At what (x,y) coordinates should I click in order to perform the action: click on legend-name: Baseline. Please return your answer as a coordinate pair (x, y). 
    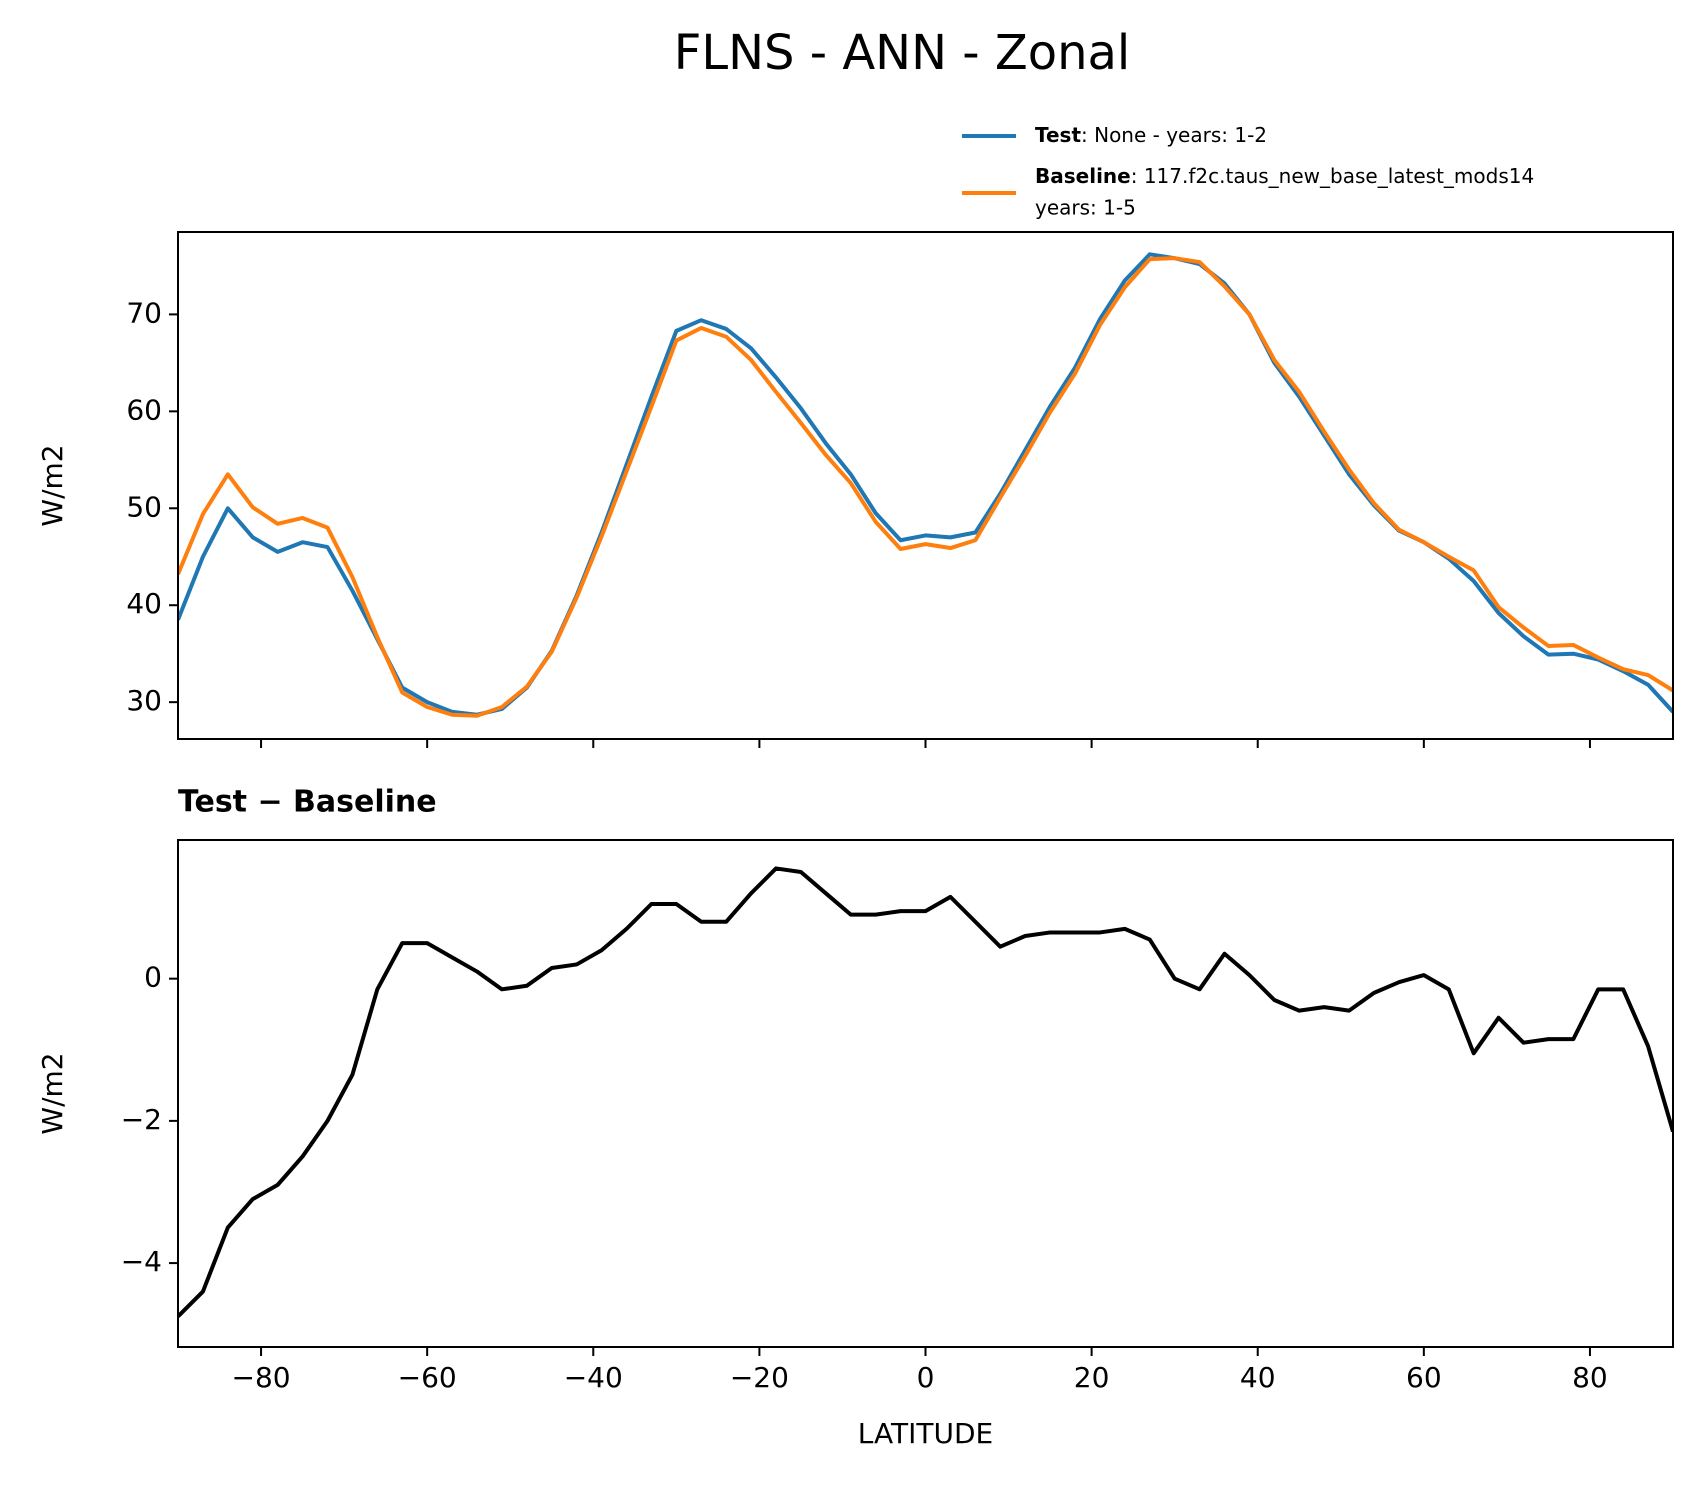
    Looking at the image, I should click on (1083, 176).